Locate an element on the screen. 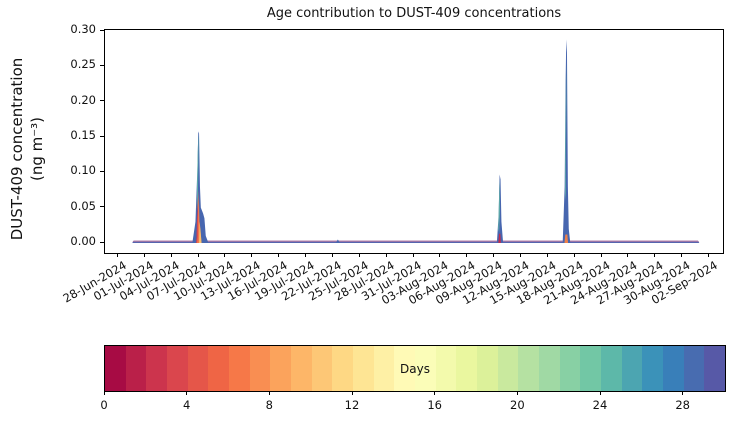 This screenshot has height=425, width=735. area-layer-peak3-teal-sliver is located at coordinates (566, 131).